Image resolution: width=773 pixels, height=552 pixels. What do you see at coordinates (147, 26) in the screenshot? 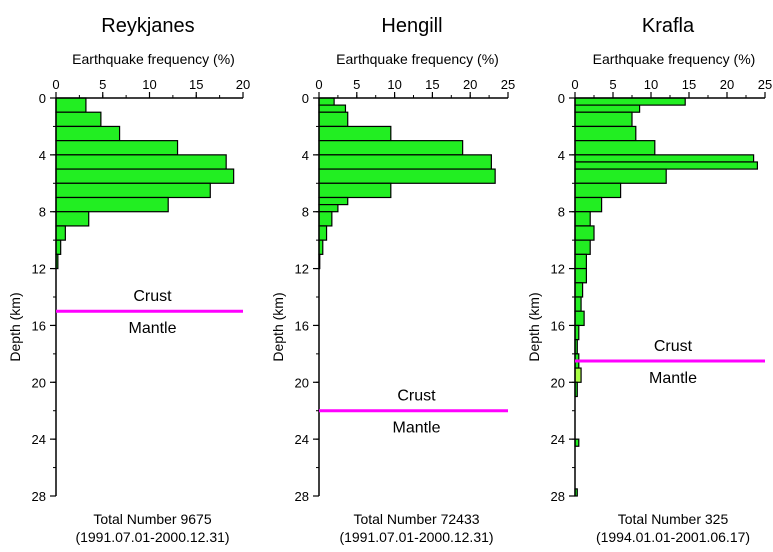
I see `chart-title: Reykjanes` at bounding box center [147, 26].